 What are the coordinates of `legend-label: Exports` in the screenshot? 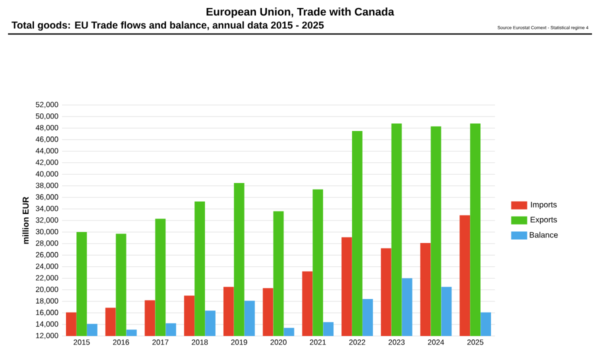 It's located at (543, 220).